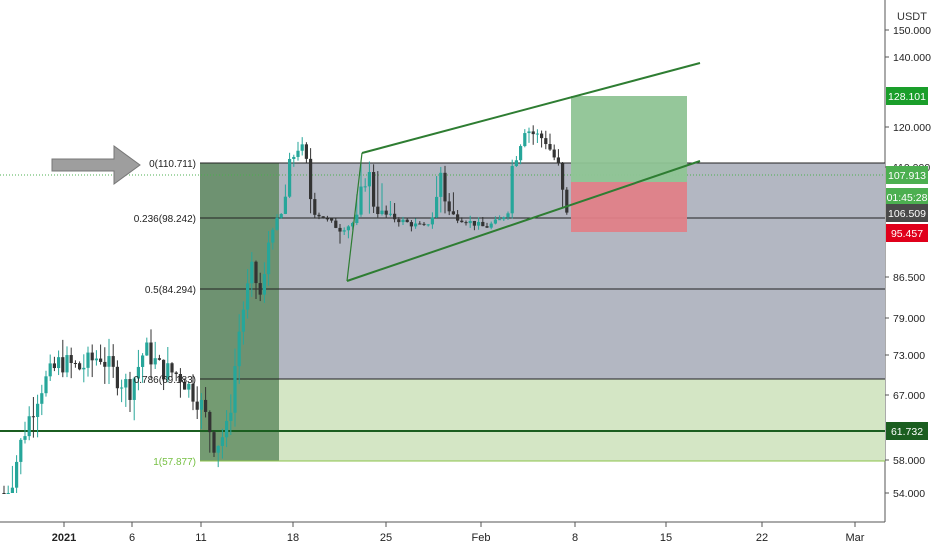 The width and height of the screenshot is (932, 555). What do you see at coordinates (907, 214) in the screenshot?
I see `badge-entry-label: 106.509` at bounding box center [907, 214].